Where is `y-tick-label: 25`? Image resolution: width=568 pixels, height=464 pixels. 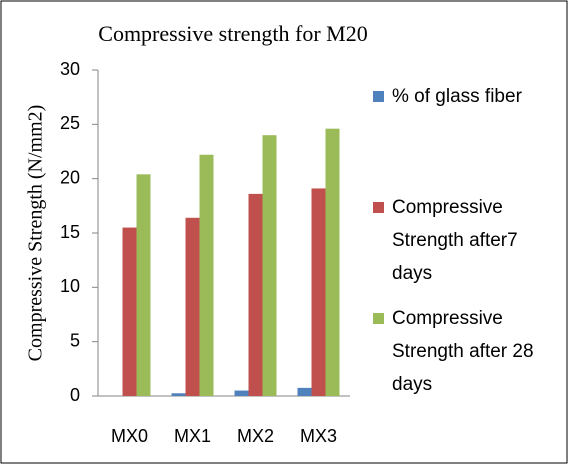
y-tick-label: 25 is located at coordinates (70, 123).